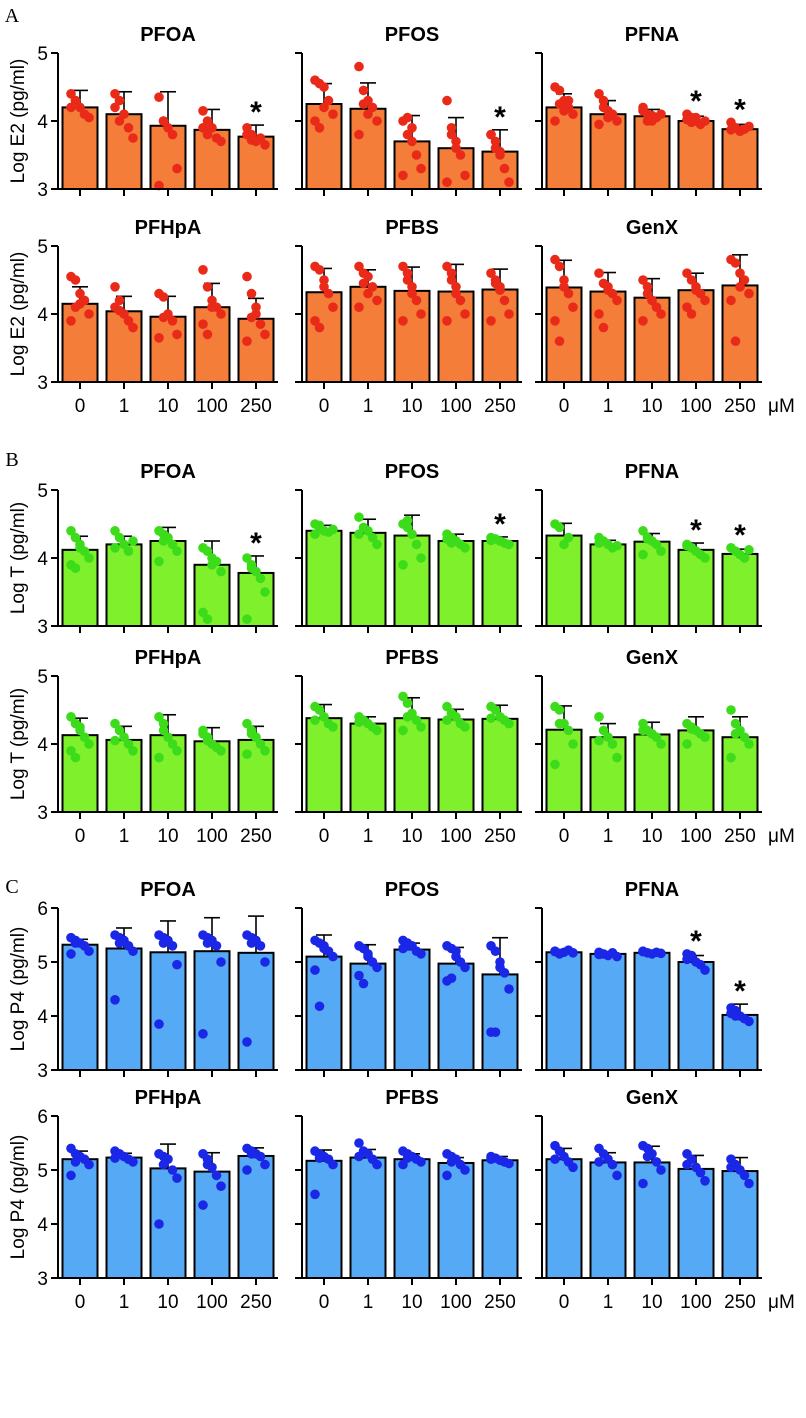 The height and width of the screenshot is (1418, 806). Describe the element at coordinates (18, 314) in the screenshot. I see `y-axis-label-E2: Log E2 (pg/ml)` at that location.